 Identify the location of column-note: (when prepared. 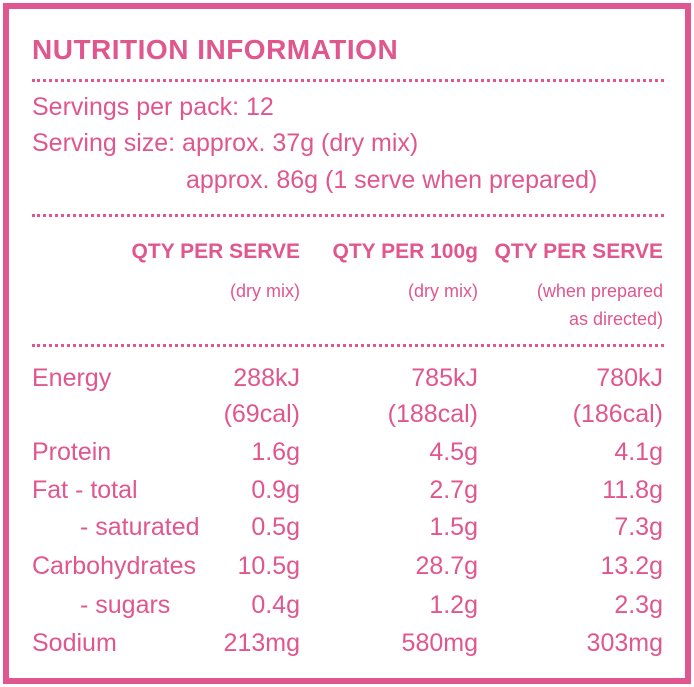
(599, 291).